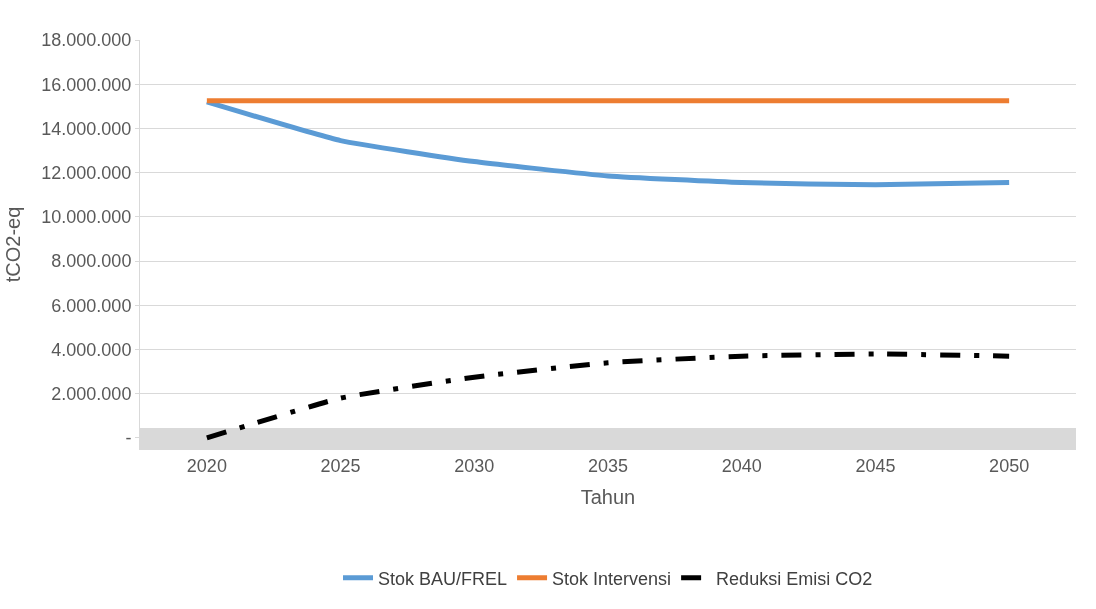 The image size is (1096, 609). What do you see at coordinates (86, 172) in the screenshot?
I see `y-tick-label: 12.000.000` at bounding box center [86, 172].